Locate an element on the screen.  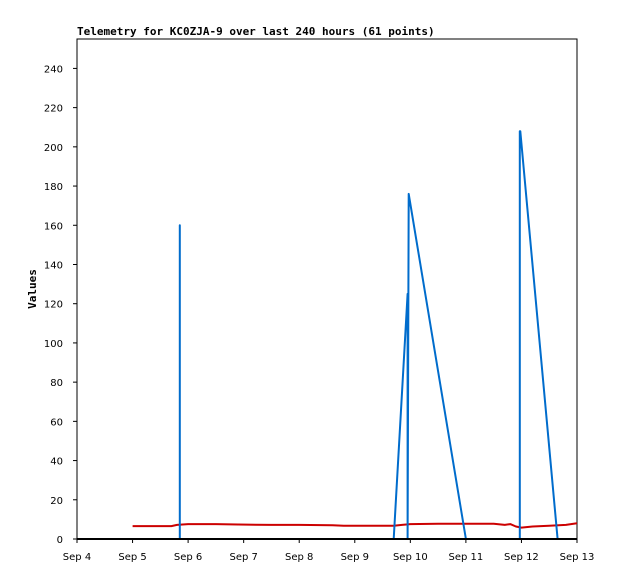
x-tick-label: Sep 4 is located at coordinates (77, 557).